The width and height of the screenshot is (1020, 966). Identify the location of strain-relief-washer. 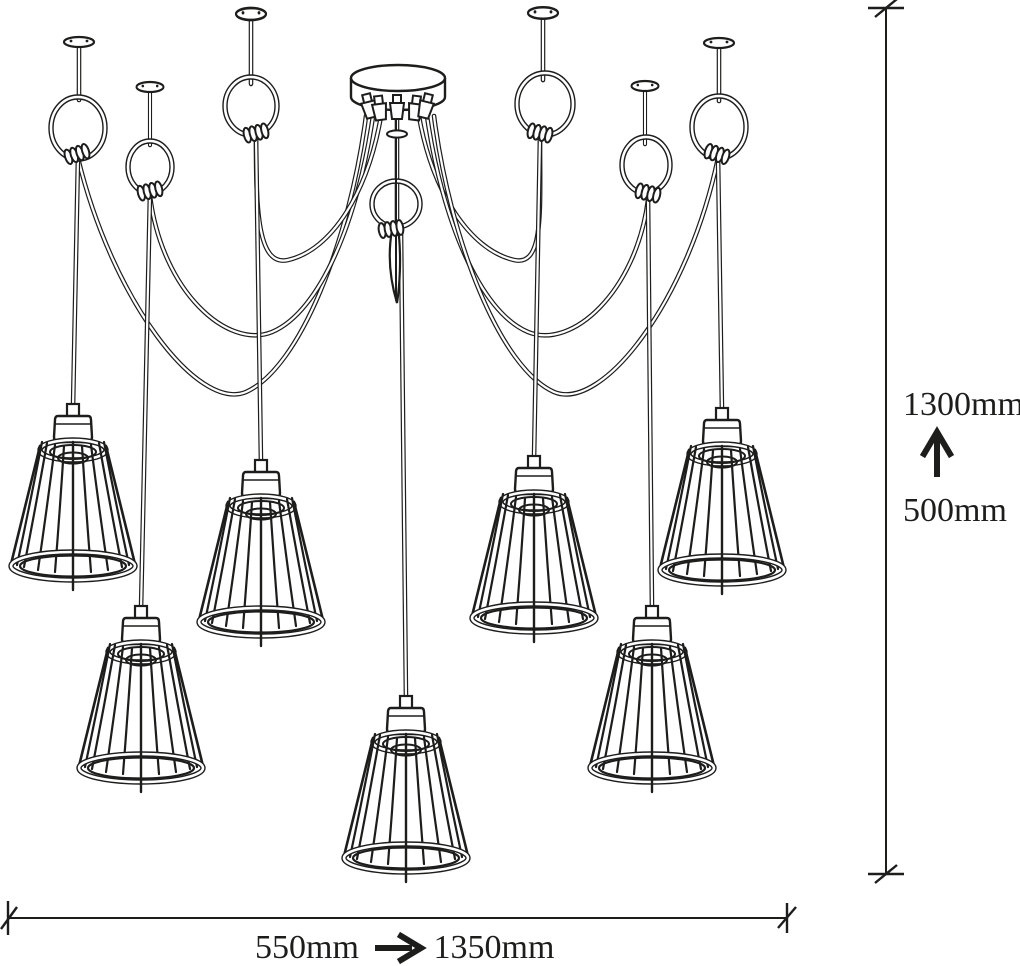
(397, 134).